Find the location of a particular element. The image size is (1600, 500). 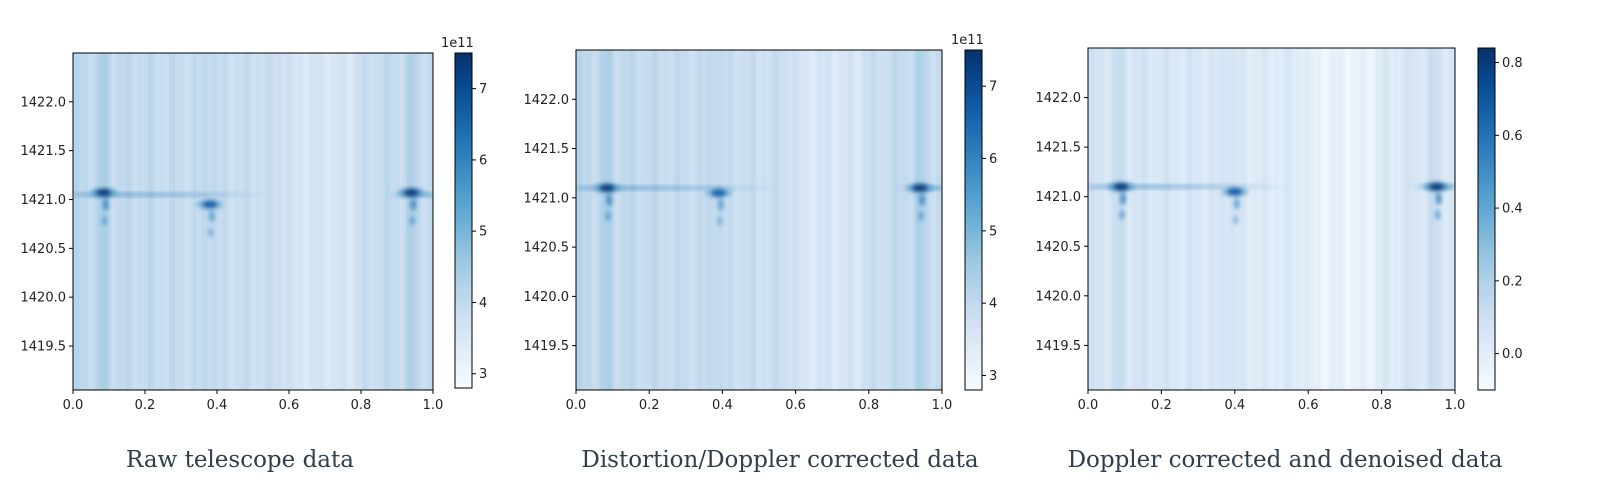

y-tick-label: 1421.0 is located at coordinates (44, 200).